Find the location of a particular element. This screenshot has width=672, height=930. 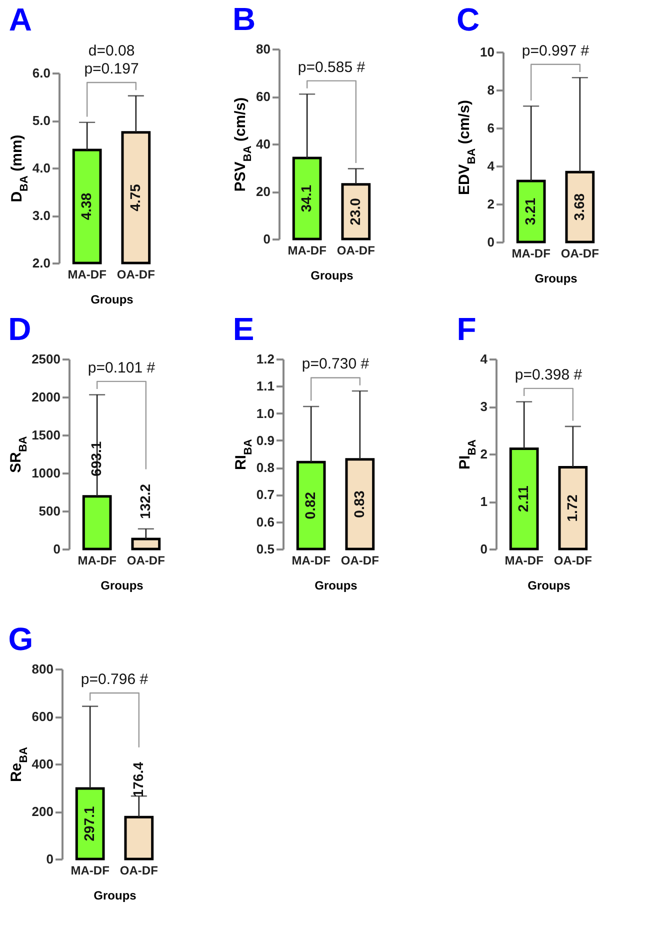

y-tick-label: 0.6 is located at coordinates (265, 522).